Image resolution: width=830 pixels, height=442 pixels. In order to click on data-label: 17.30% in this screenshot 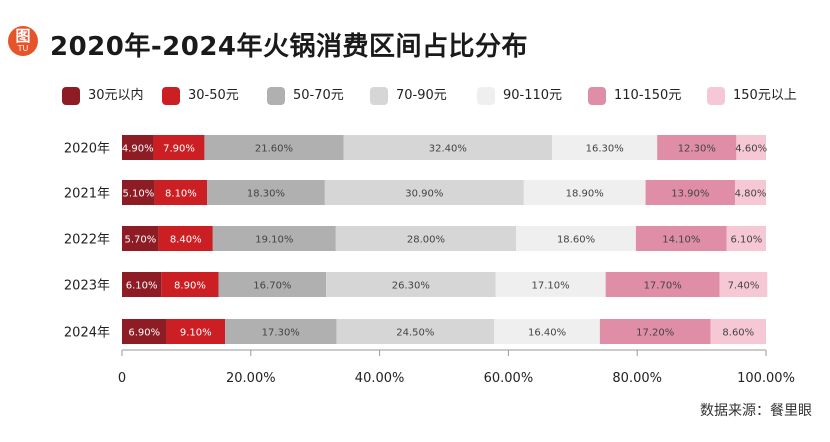, I will do `click(281, 333)`.